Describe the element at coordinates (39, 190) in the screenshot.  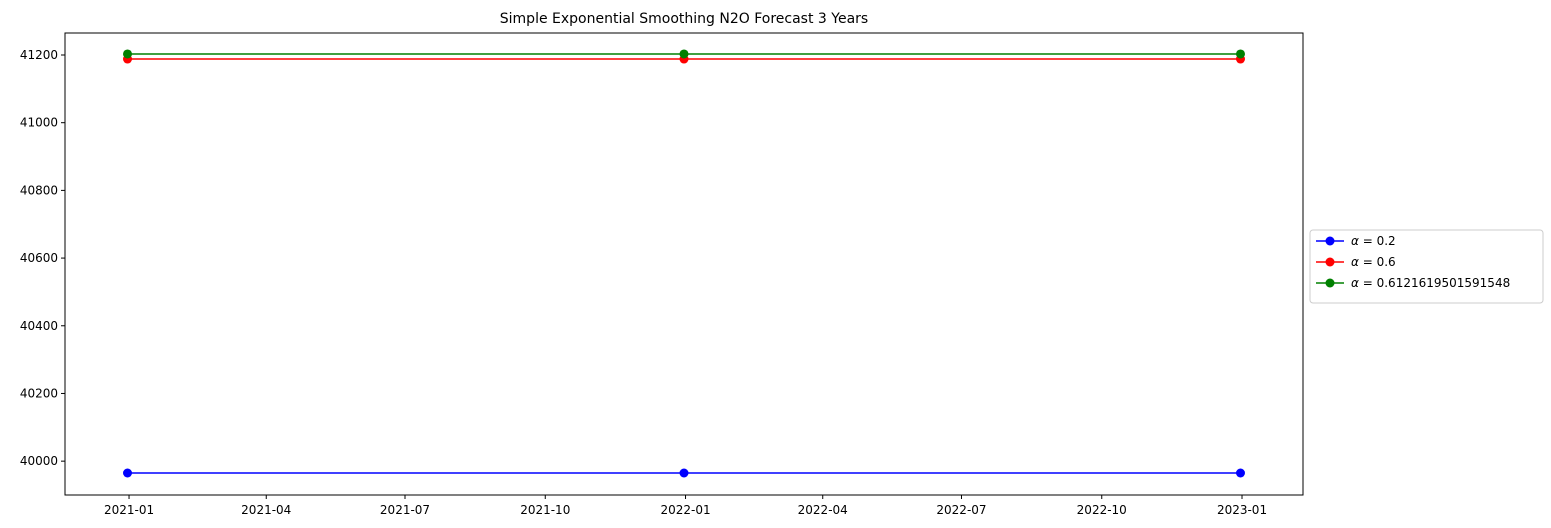
I see `y-tick-label: 40800` at that location.